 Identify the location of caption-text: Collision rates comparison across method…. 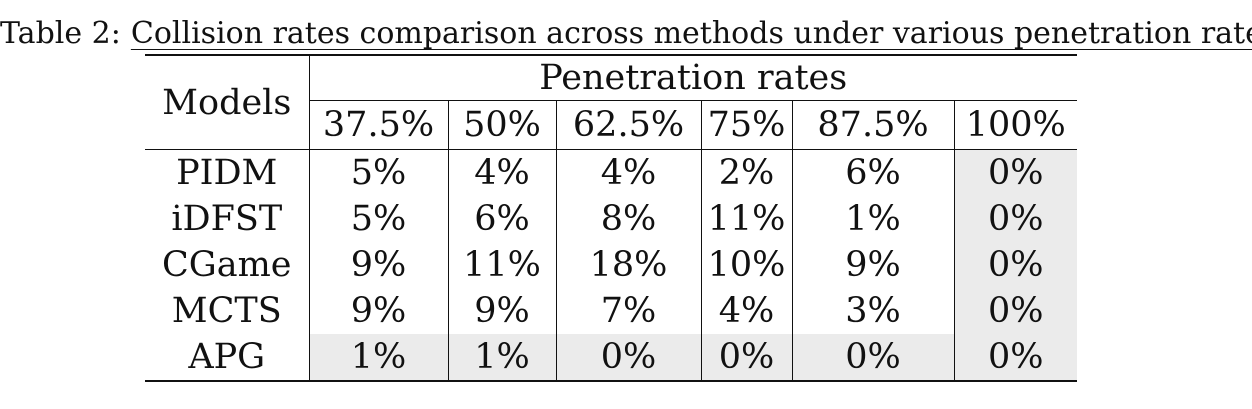
(691, 33).